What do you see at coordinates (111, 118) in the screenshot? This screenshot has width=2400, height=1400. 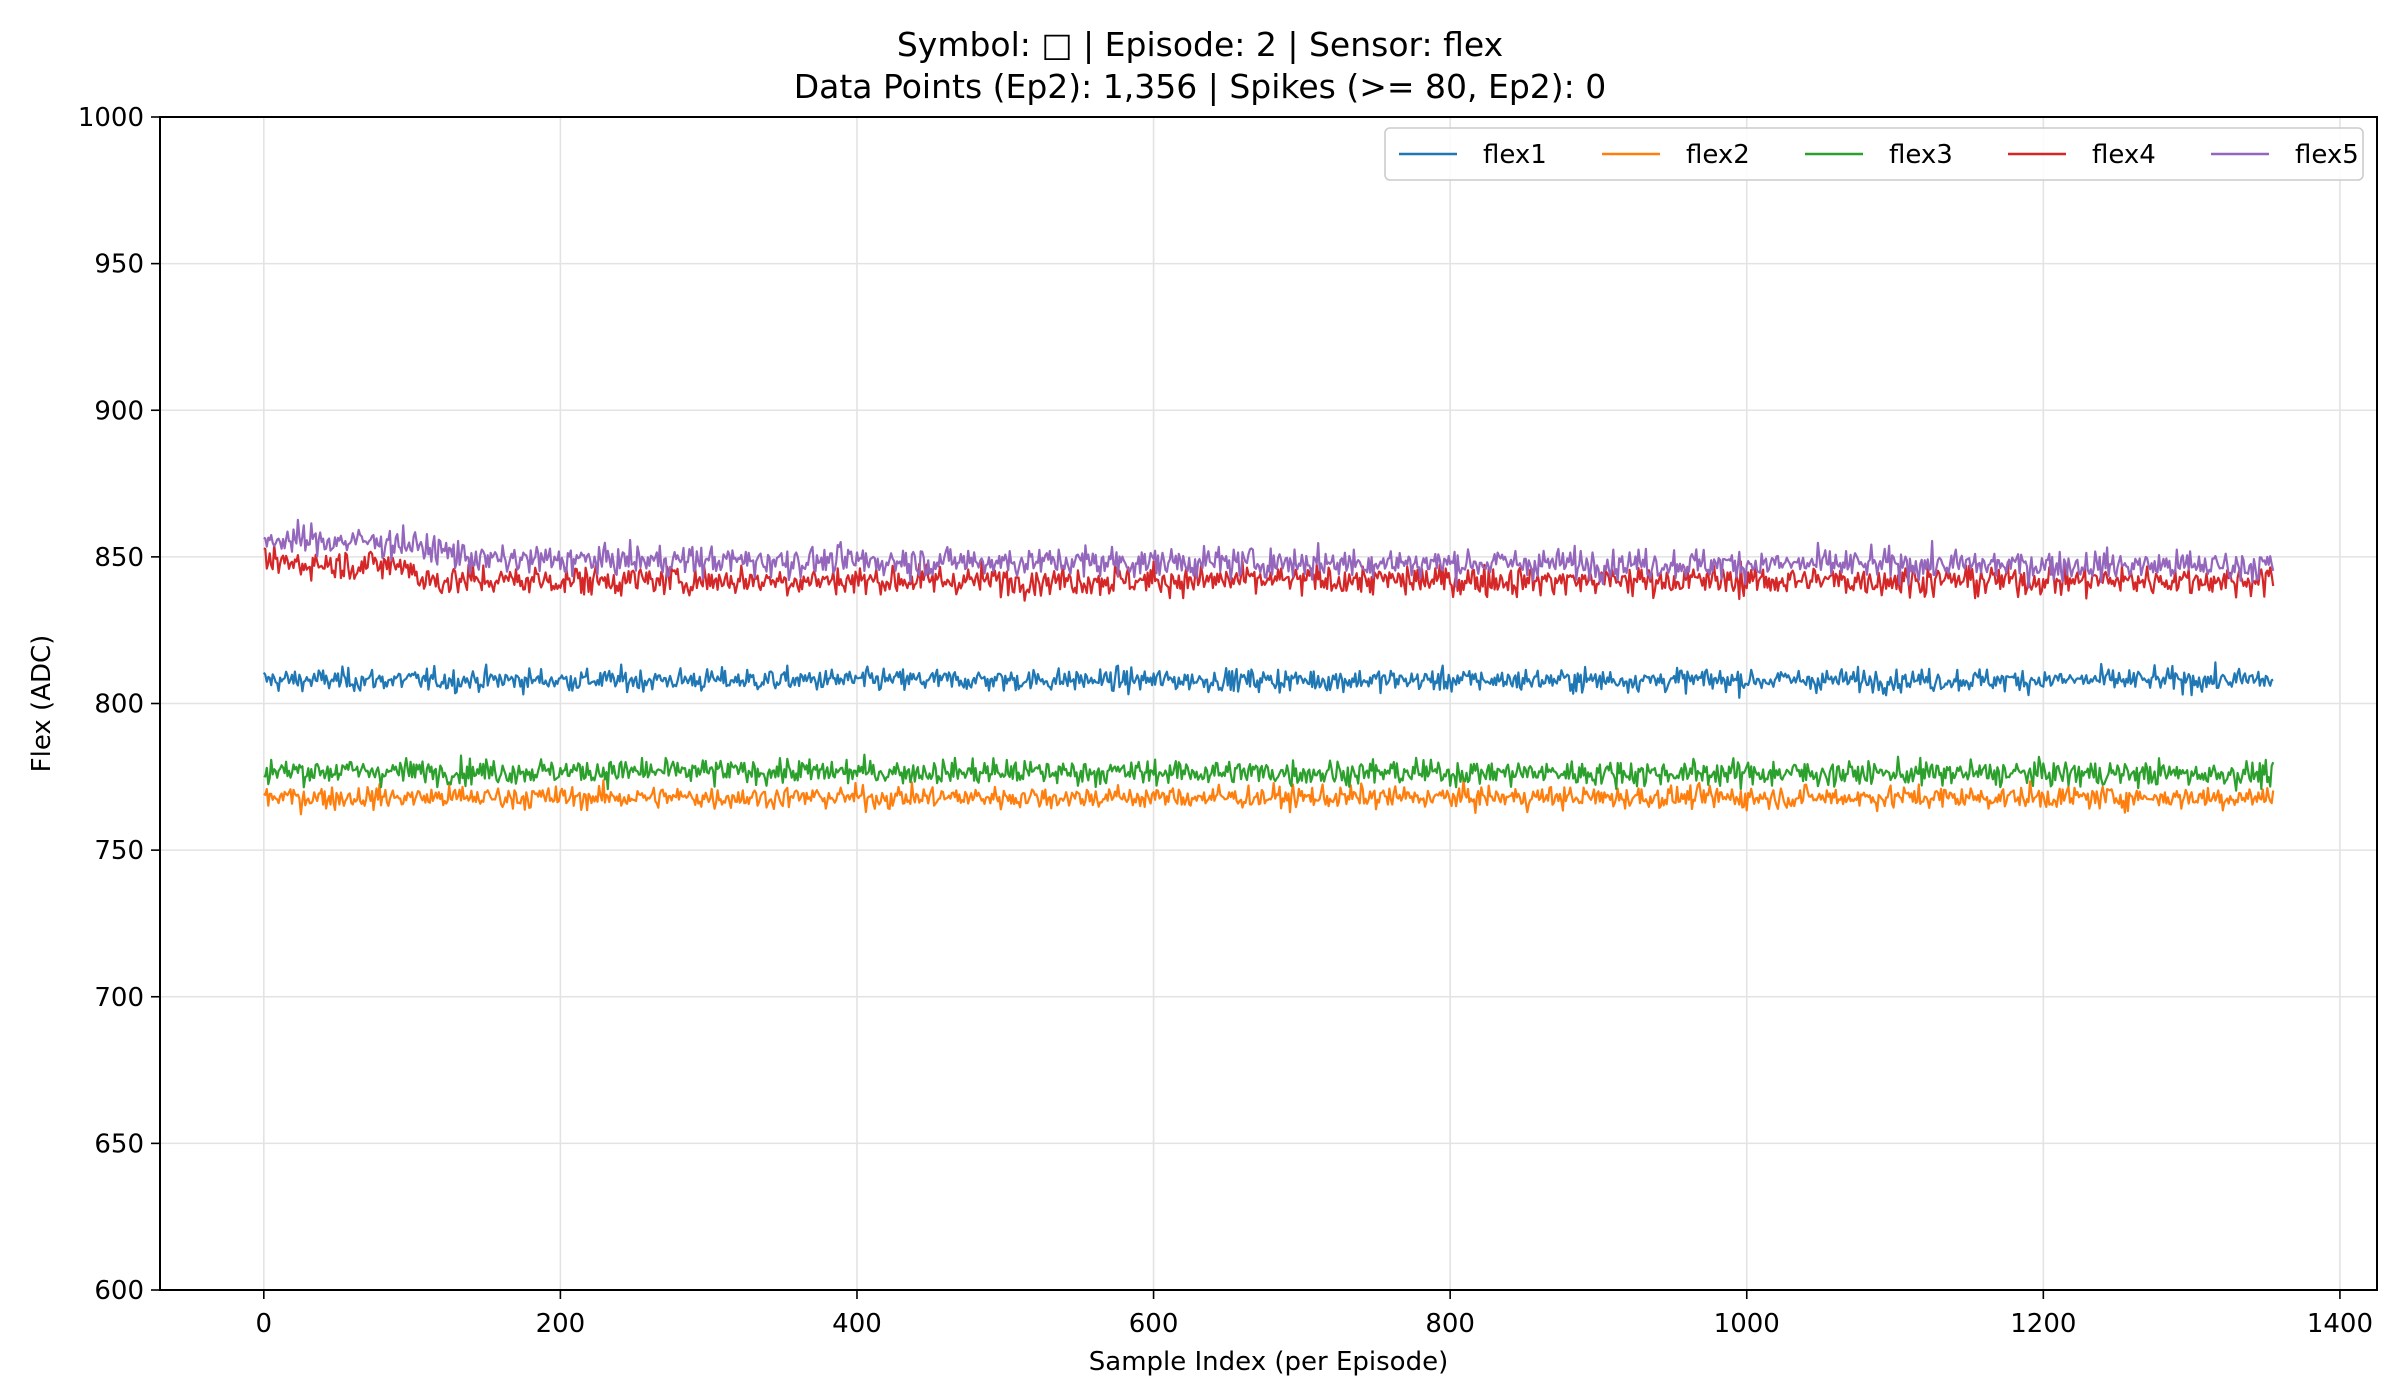 I see `y-tick-label: 1000` at bounding box center [111, 118].